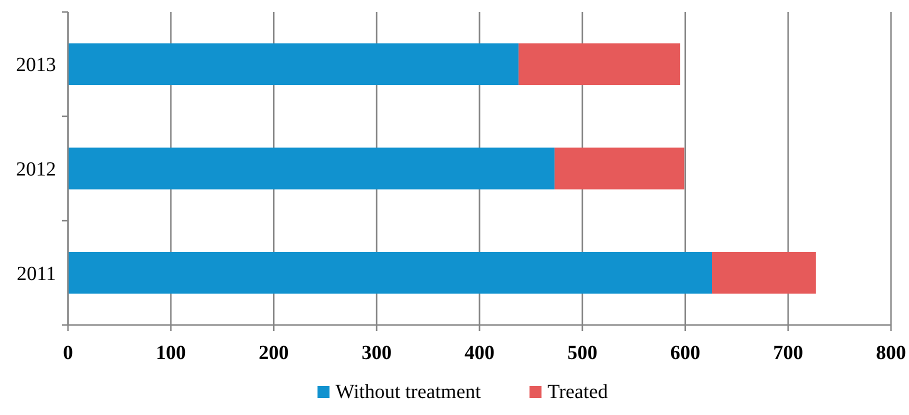 This screenshot has width=909, height=415. Describe the element at coordinates (479, 353) in the screenshot. I see `x-tick-label: 400` at that location.